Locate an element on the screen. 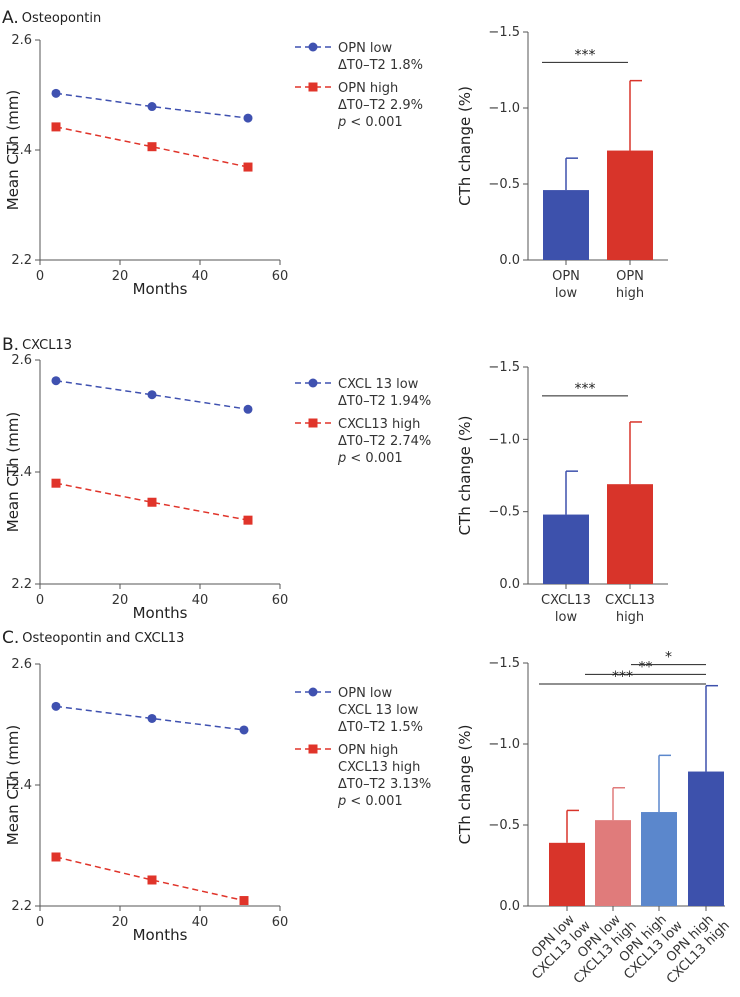 The height and width of the screenshot is (997, 740). y-tick-label: −0.5 is located at coordinates (504, 184).